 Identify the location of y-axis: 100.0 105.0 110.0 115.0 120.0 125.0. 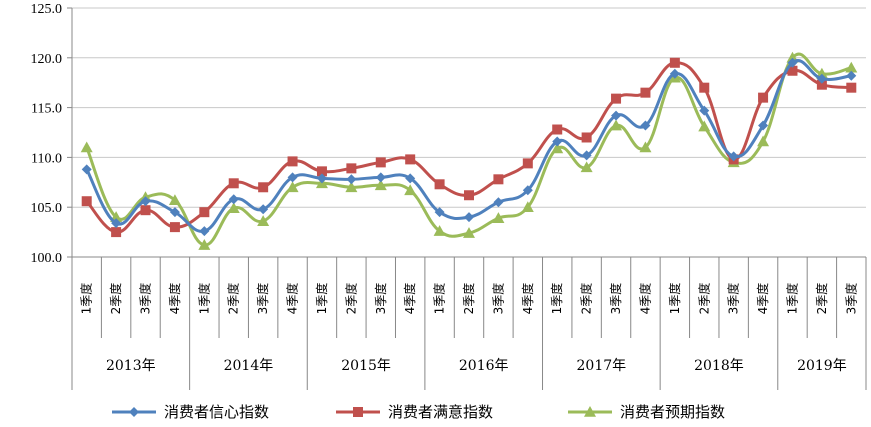
(52, 196).